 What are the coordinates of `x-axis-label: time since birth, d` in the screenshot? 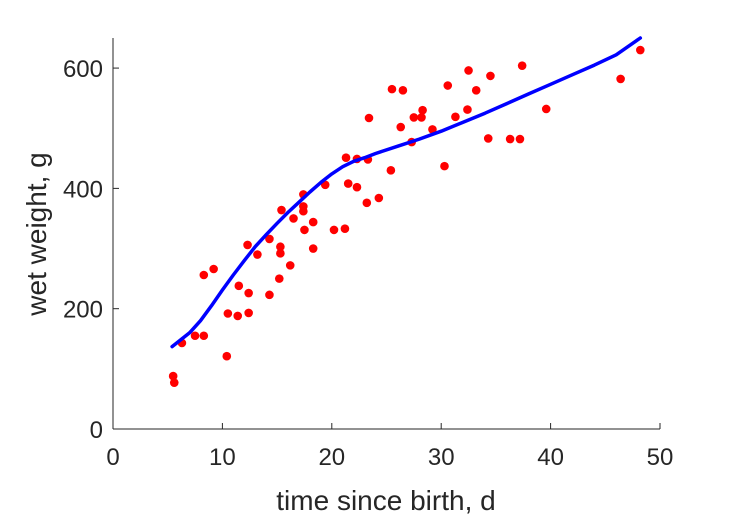 It's located at (385, 500).